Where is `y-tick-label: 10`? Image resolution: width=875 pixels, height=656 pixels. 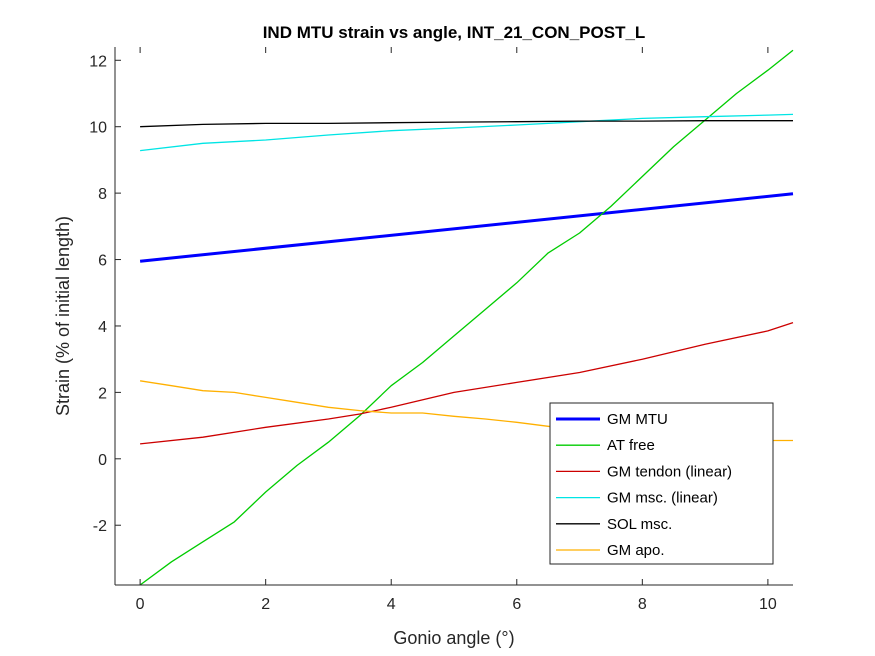
y-tick-label: 10 is located at coordinates (98, 128).